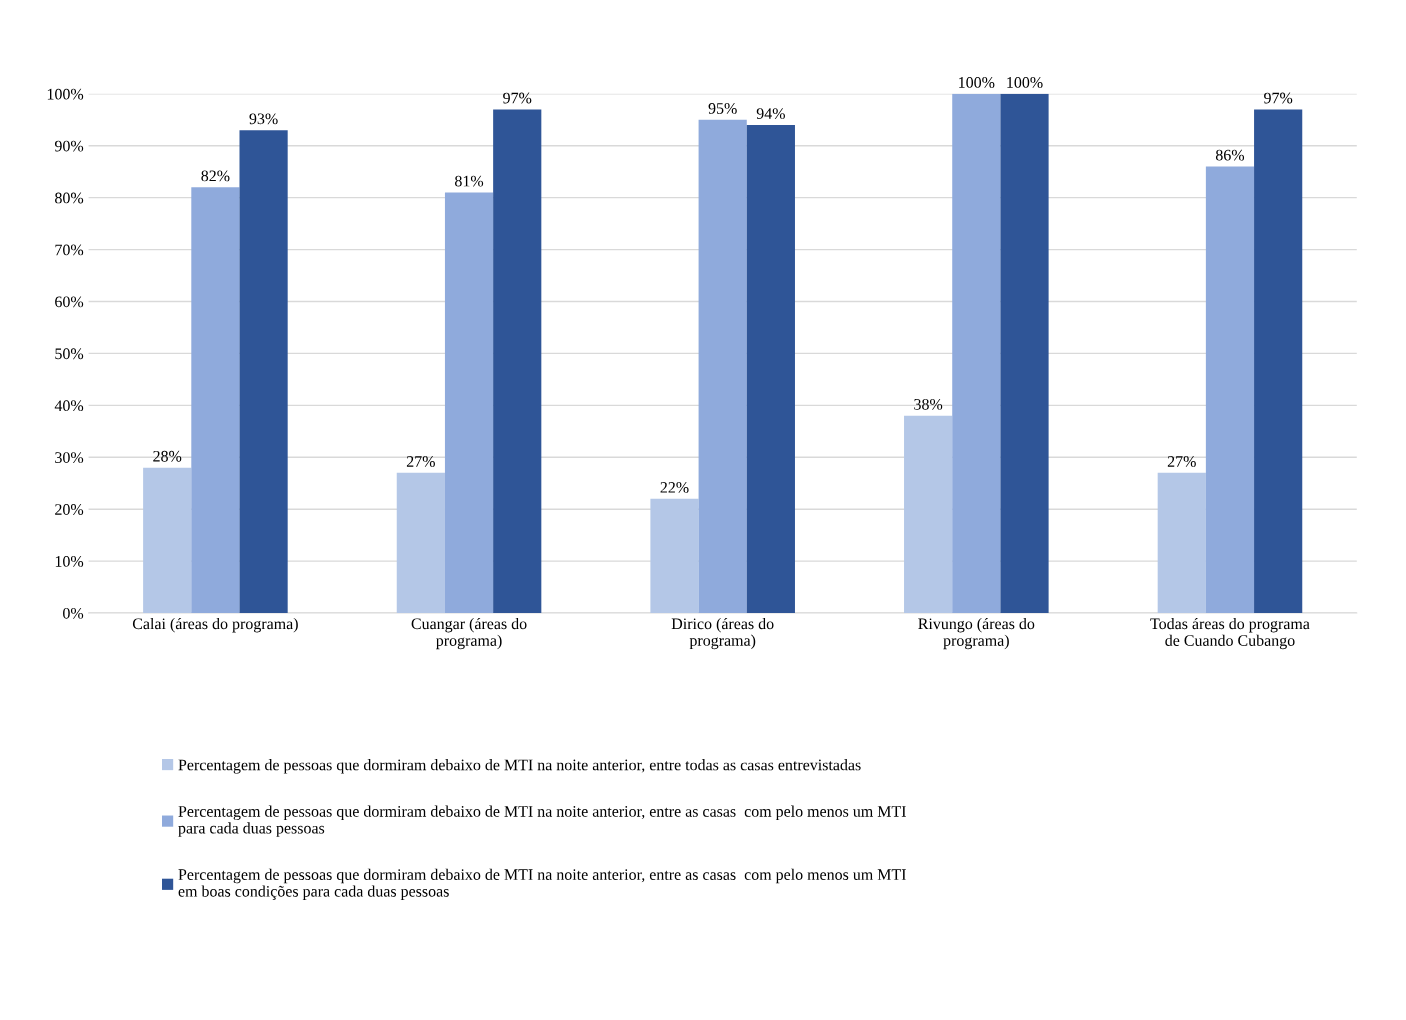 This screenshot has height=1020, width=1406. I want to click on x-tick-label: Rivungo (áreas do programa), so click(976, 633).